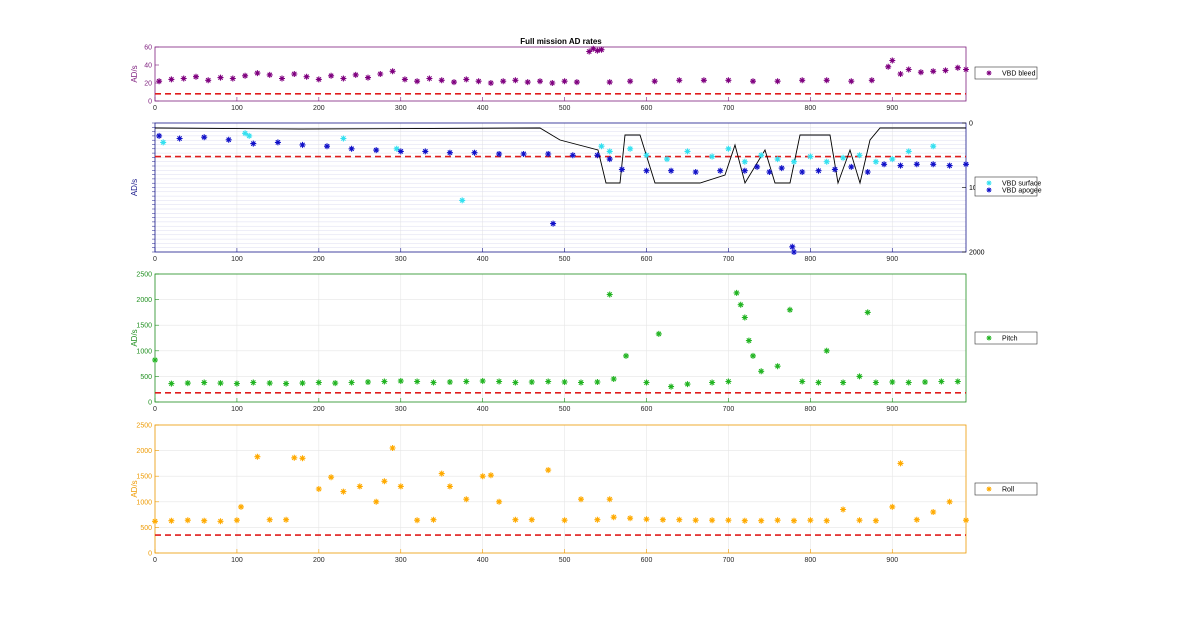 Image resolution: width=1200 pixels, height=622 pixels. I want to click on x-tick-label: 300, so click(401, 108).